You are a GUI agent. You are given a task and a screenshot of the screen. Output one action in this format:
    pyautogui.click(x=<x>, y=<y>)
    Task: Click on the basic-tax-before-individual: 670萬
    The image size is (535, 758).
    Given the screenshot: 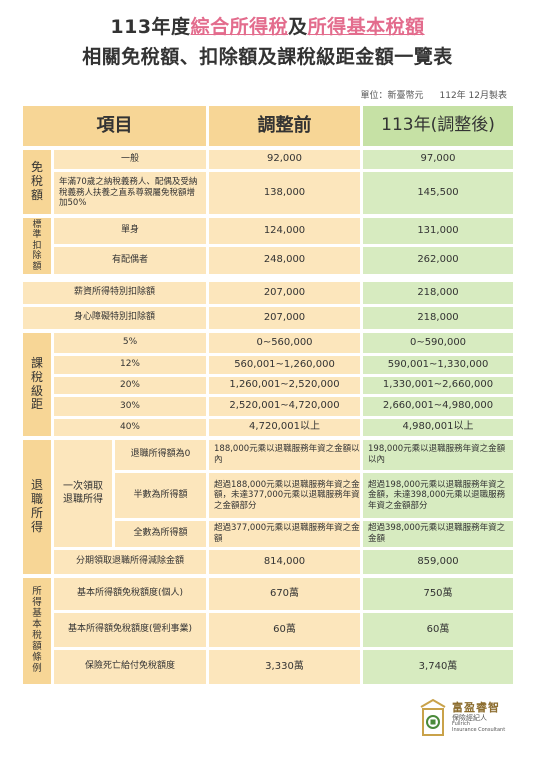 What is the action you would take?
    pyautogui.click(x=284, y=594)
    